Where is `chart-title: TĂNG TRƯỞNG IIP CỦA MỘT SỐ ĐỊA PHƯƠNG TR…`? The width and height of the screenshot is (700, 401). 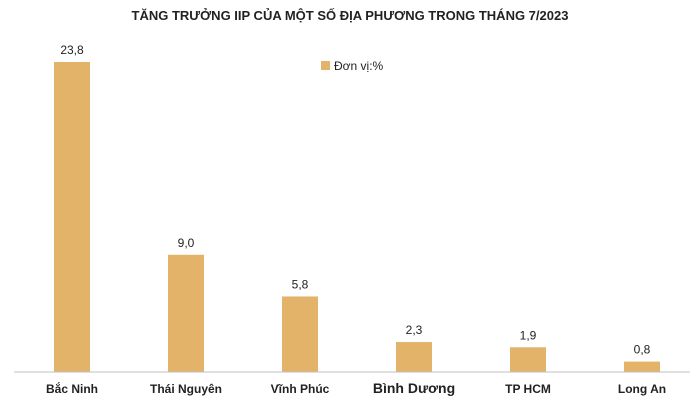 chart-title: TĂNG TRƯỞNG IIP CỦA MỘT SỐ ĐỊA PHƯƠNG TR… is located at coordinates (350, 15).